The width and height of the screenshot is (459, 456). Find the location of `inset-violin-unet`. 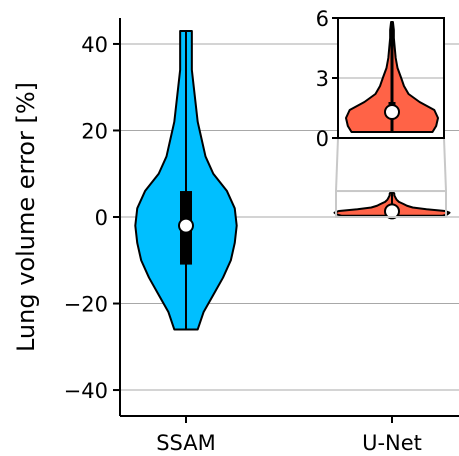

inset-violin-unet is located at coordinates (392, 77).